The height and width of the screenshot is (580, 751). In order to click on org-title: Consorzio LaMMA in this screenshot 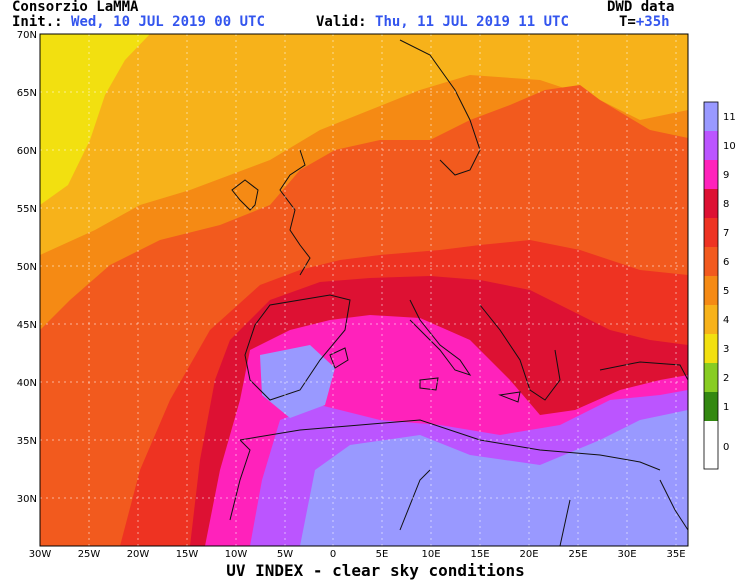, I will do `click(75, 7)`.